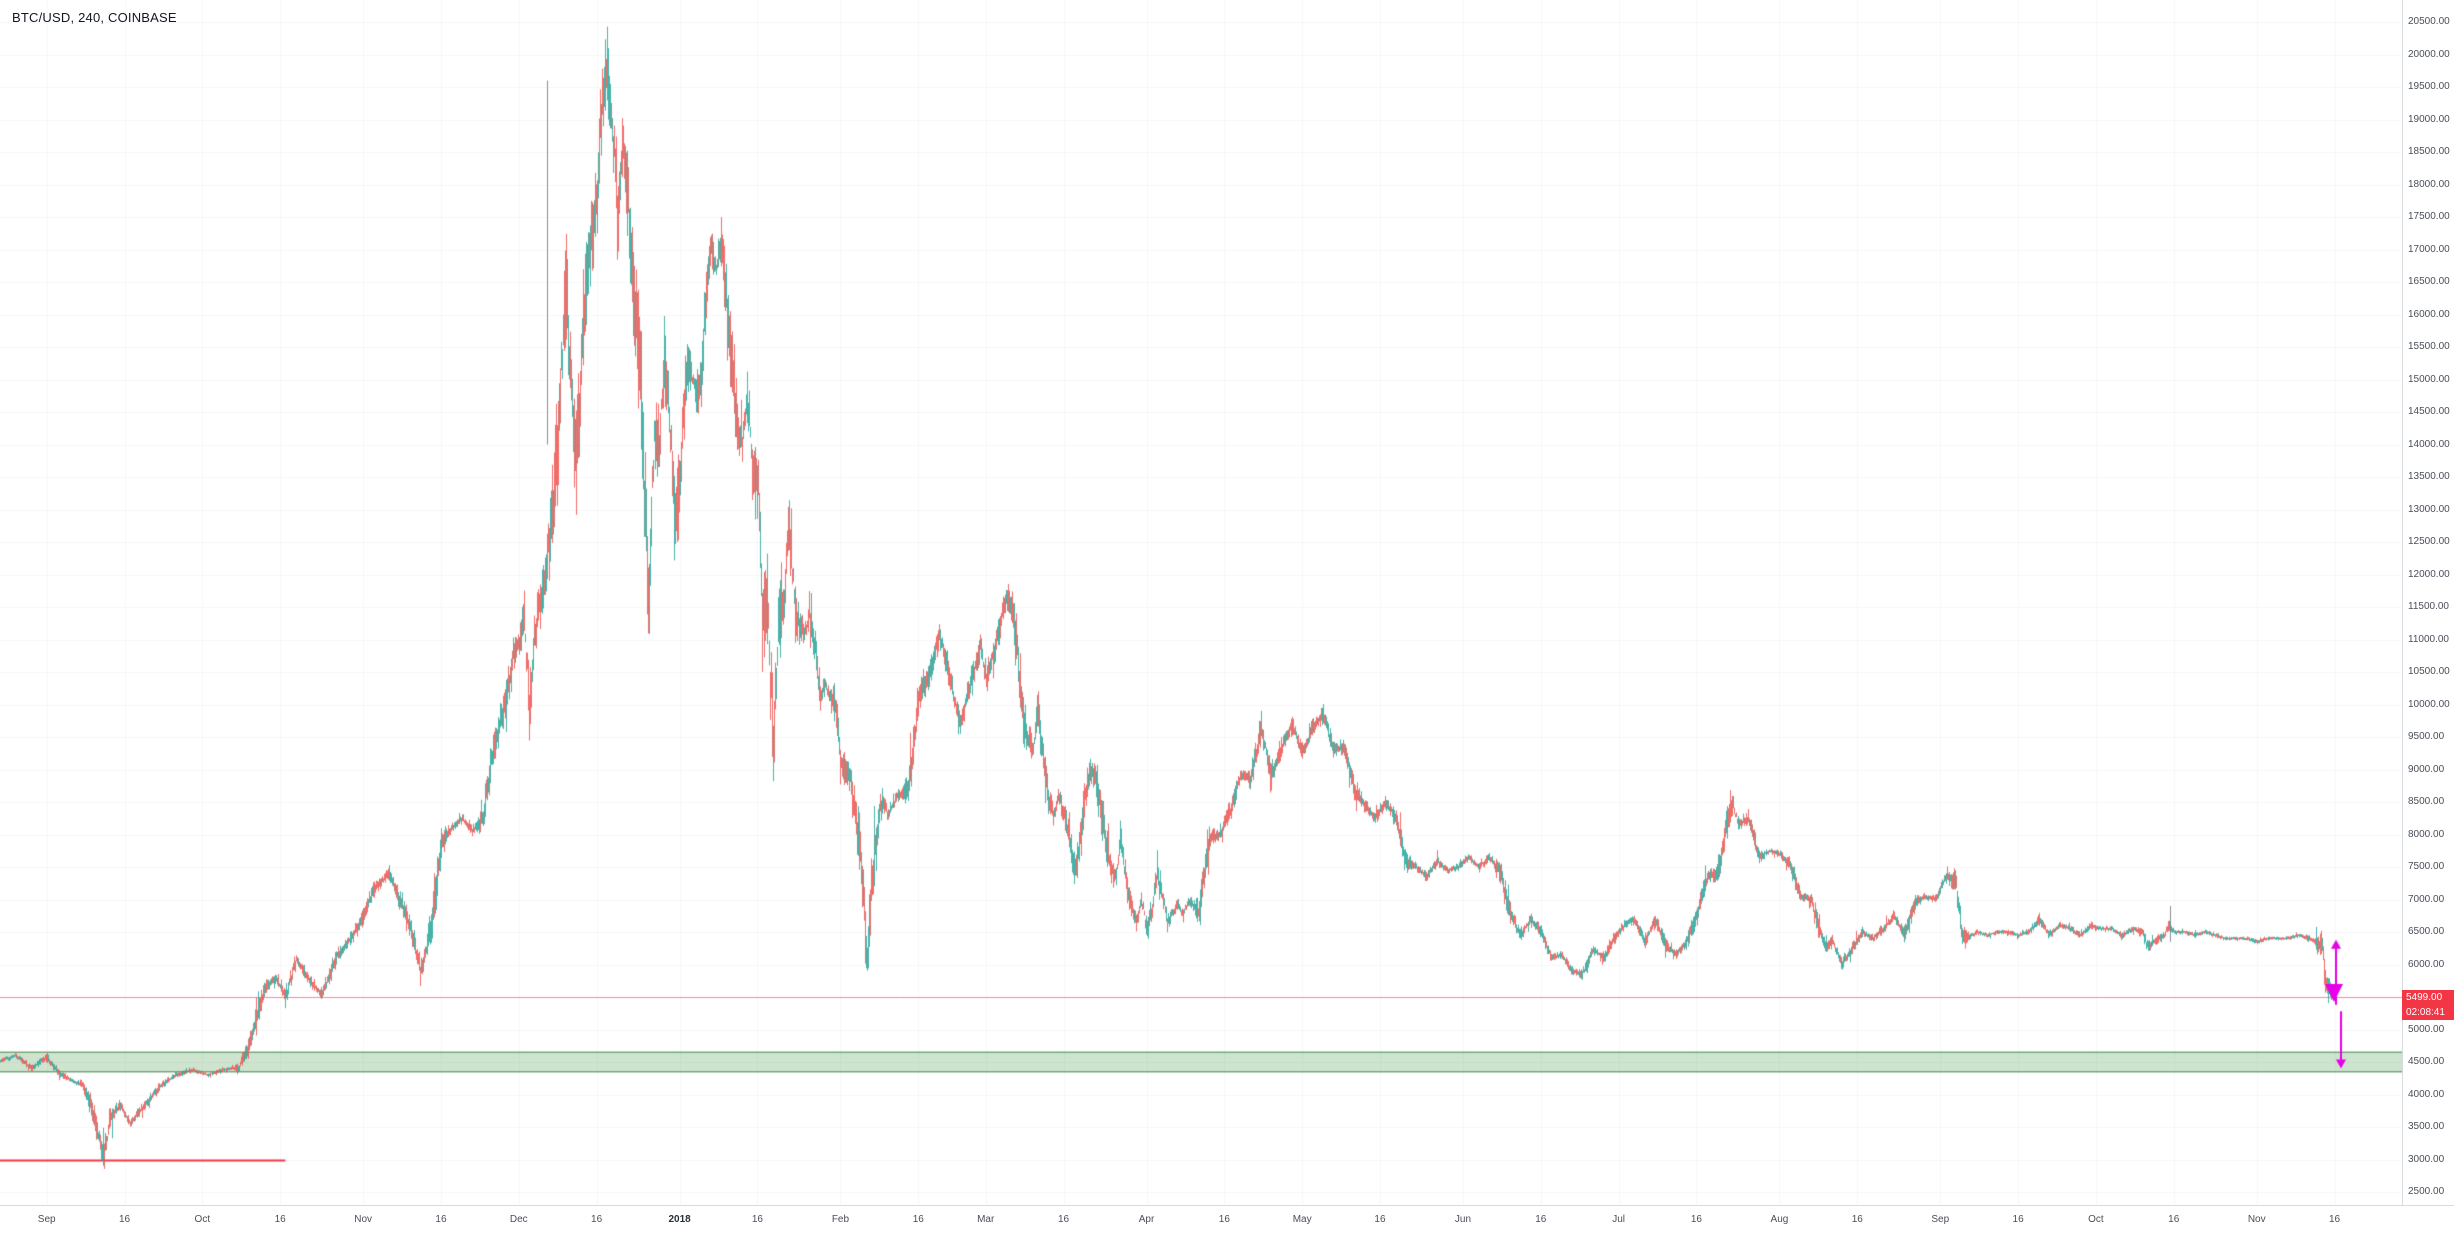 The image size is (2454, 1246). Describe the element at coordinates (2429, 152) in the screenshot. I see `price-axis-label: 18500.00` at that location.